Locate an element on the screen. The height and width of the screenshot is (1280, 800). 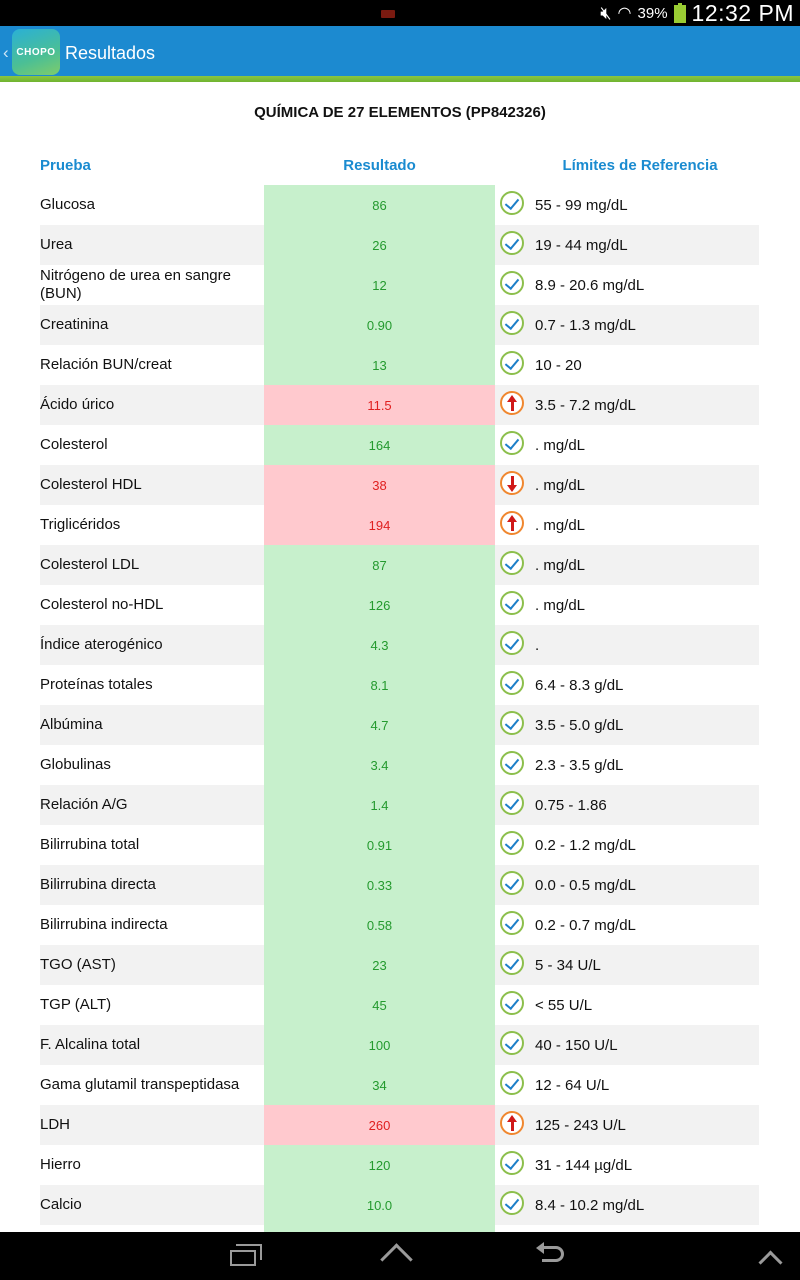
home-icon is located at coordinates (400, 1258).